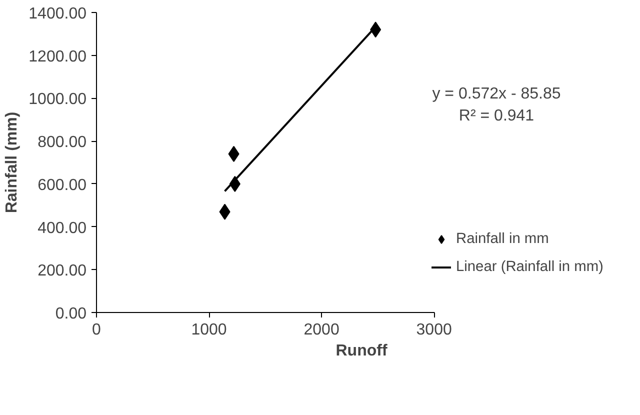 The height and width of the screenshot is (415, 640). I want to click on y-tick-label: 400.00, so click(62, 228).